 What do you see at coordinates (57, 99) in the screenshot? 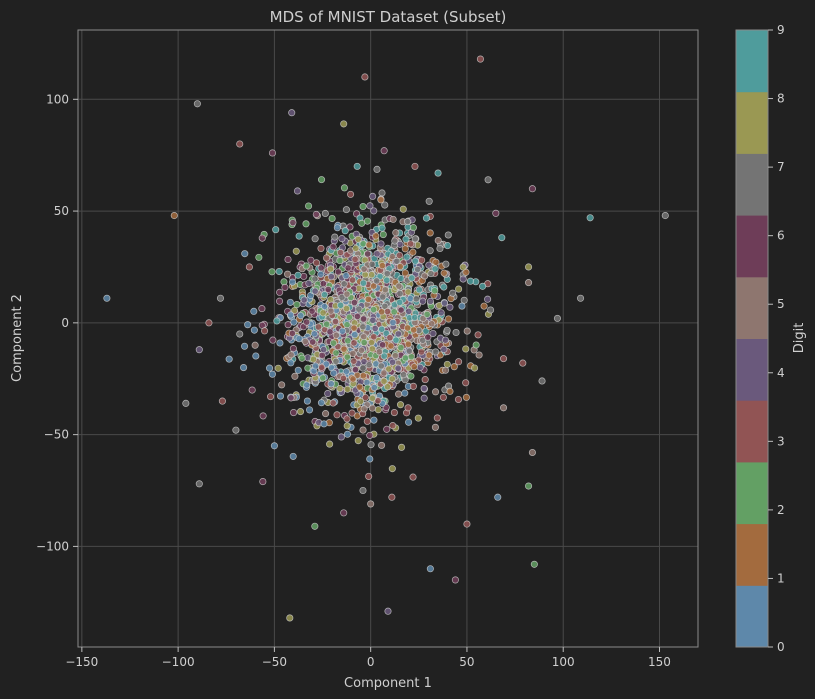
I see `y-tick-label: 100` at bounding box center [57, 99].